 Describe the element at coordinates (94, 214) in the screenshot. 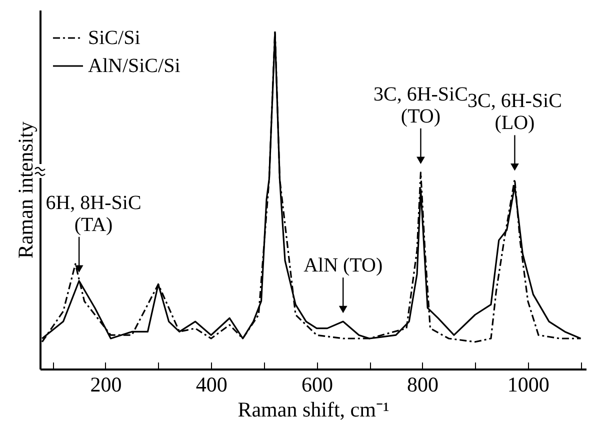

I see `annotation: 6H, 8H-SiC (TA)` at that location.